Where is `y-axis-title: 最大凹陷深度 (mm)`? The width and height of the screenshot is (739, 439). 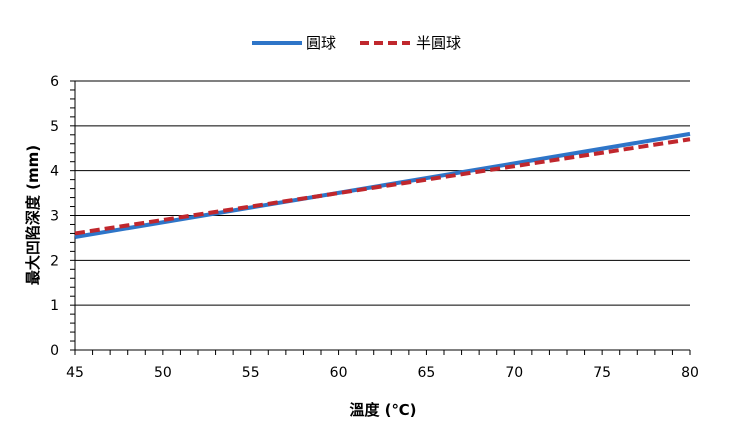 y-axis-title: 最大凹陷深度 (mm) is located at coordinates (33, 215).